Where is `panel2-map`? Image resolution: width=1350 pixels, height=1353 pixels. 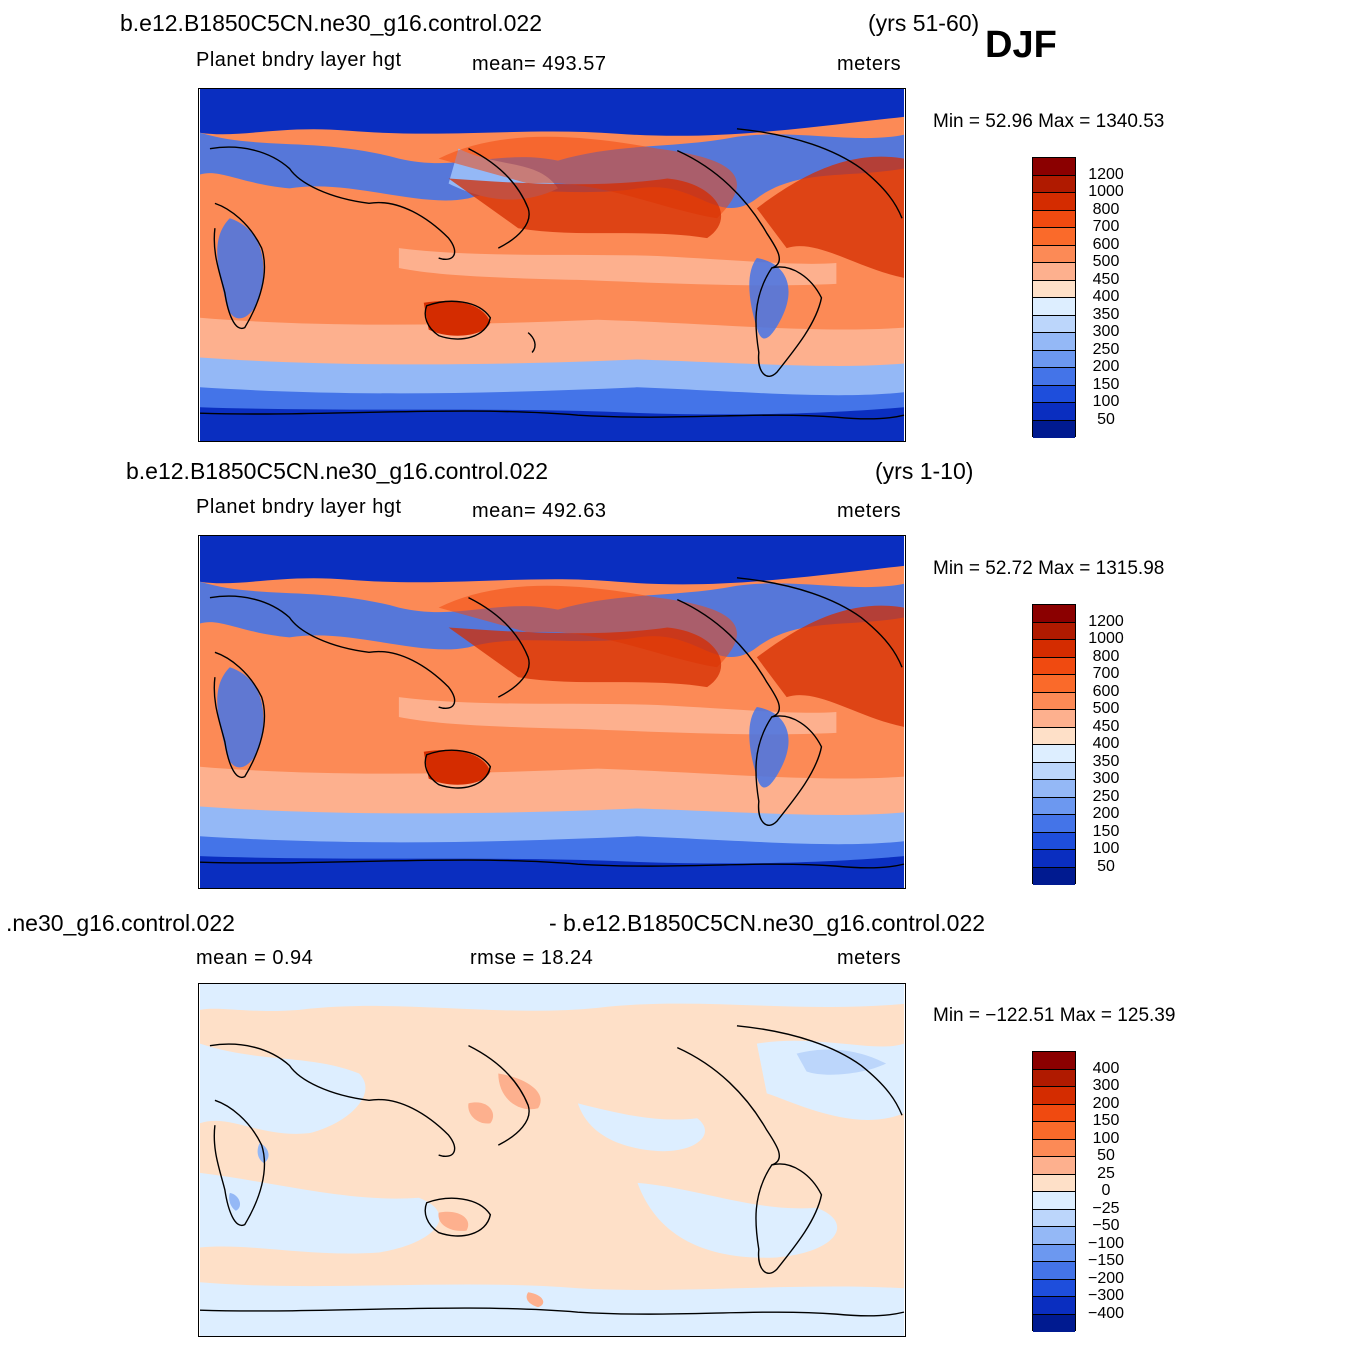 panel2-map is located at coordinates (552, 712).